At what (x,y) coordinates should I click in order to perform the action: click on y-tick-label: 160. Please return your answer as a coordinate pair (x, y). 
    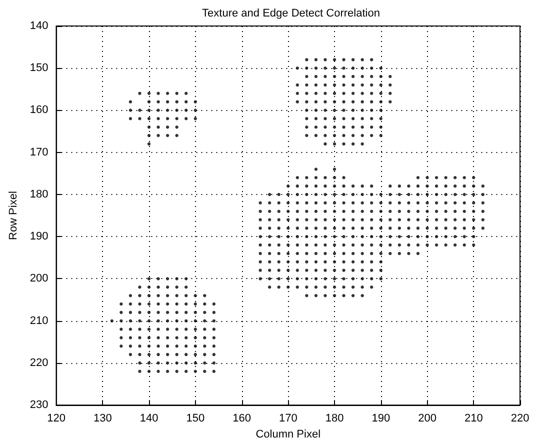
    Looking at the image, I should click on (39, 110).